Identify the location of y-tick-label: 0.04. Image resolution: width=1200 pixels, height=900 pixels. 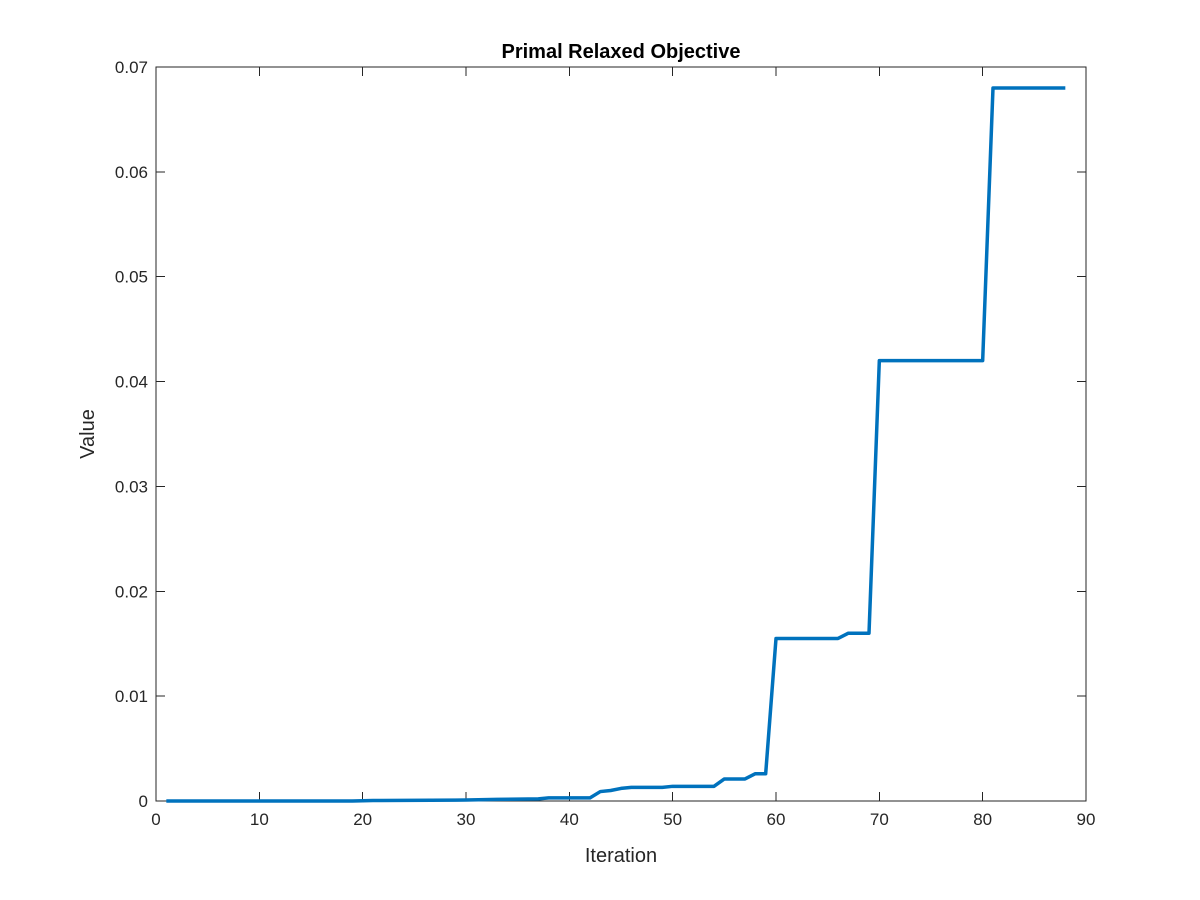
(131, 382).